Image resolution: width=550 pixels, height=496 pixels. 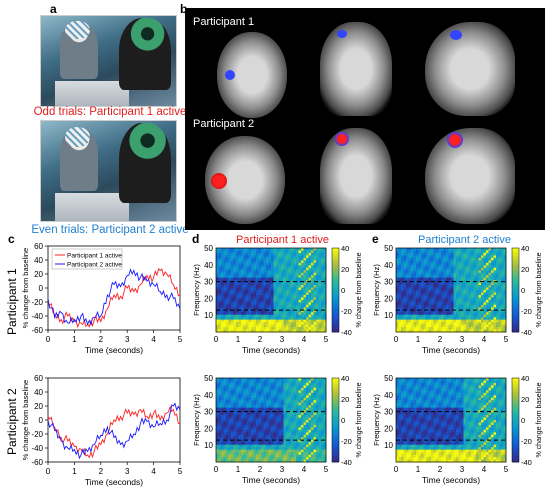 What do you see at coordinates (91, 93) in the screenshot?
I see `photo-table` at bounding box center [91, 93].